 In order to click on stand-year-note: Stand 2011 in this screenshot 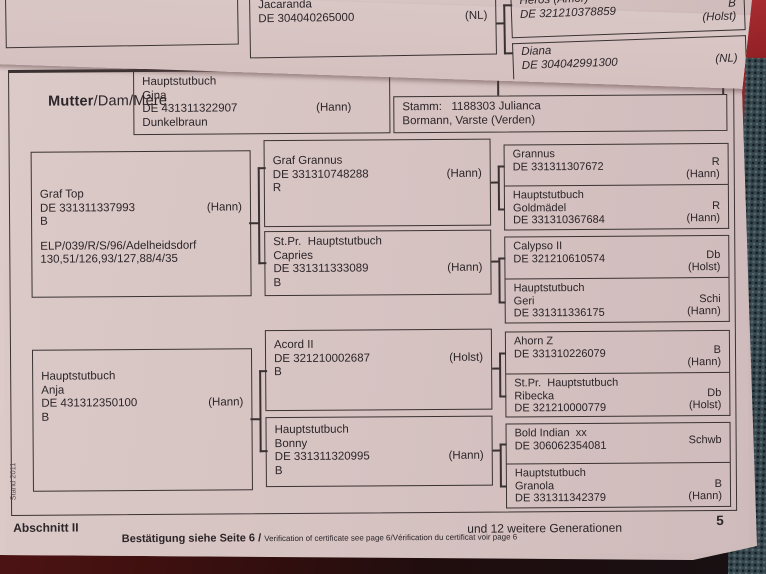, I will do `click(13, 481)`.